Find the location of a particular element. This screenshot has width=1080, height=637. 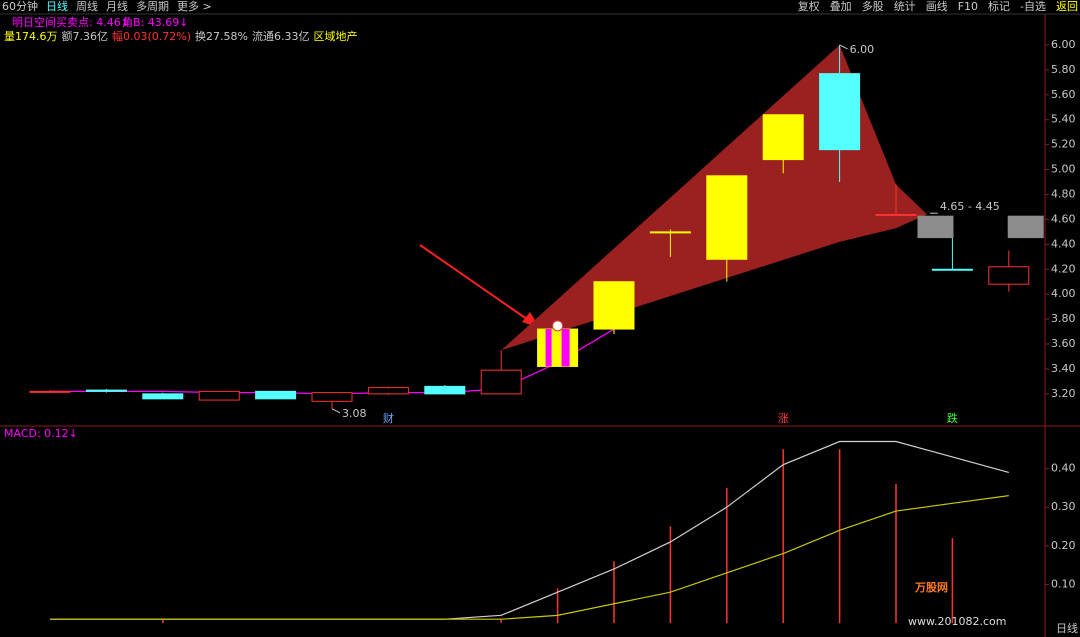

info-item: 区域地产 is located at coordinates (335, 36).